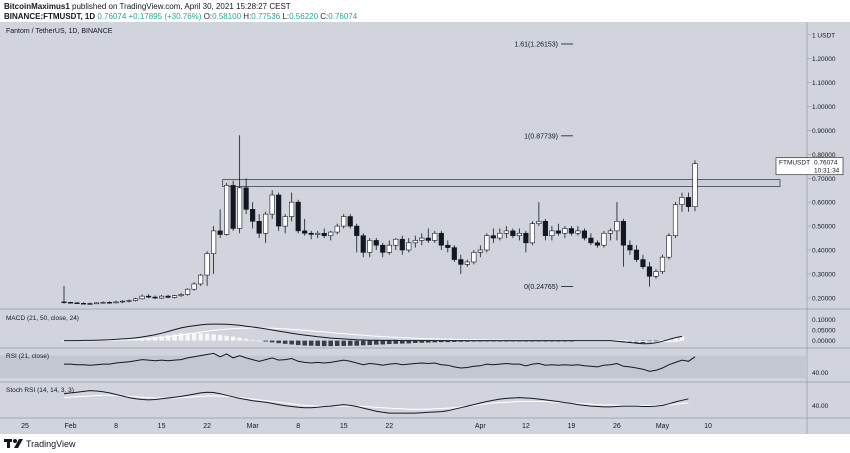  What do you see at coordinates (543, 166) in the screenshot?
I see `fib-levels-layer: 1.61(1.26153) 1(0.87739) 0(0.24765)` at bounding box center [543, 166].